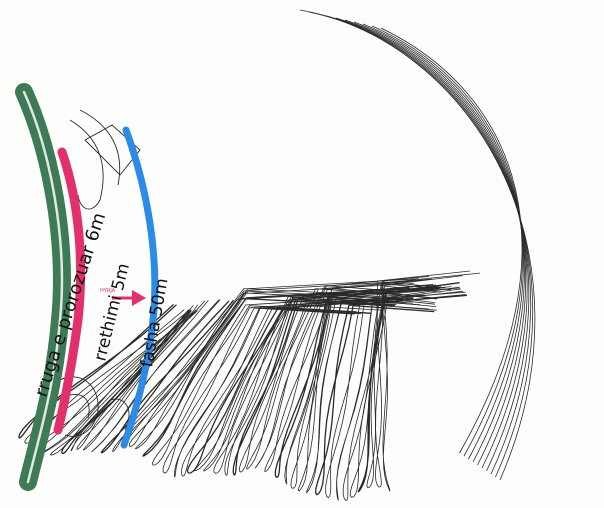 Image resolution: width=604 pixels, height=508 pixels. I want to click on perimeter-band, so click(69, 291).